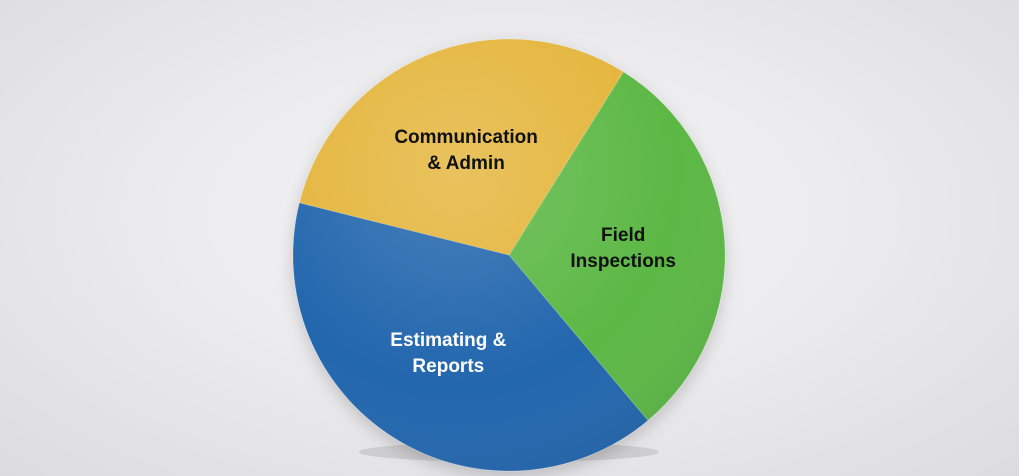 The image size is (1019, 476). Describe the element at coordinates (448, 353) in the screenshot. I see `slice-label-1: Estimating & Reports` at that location.